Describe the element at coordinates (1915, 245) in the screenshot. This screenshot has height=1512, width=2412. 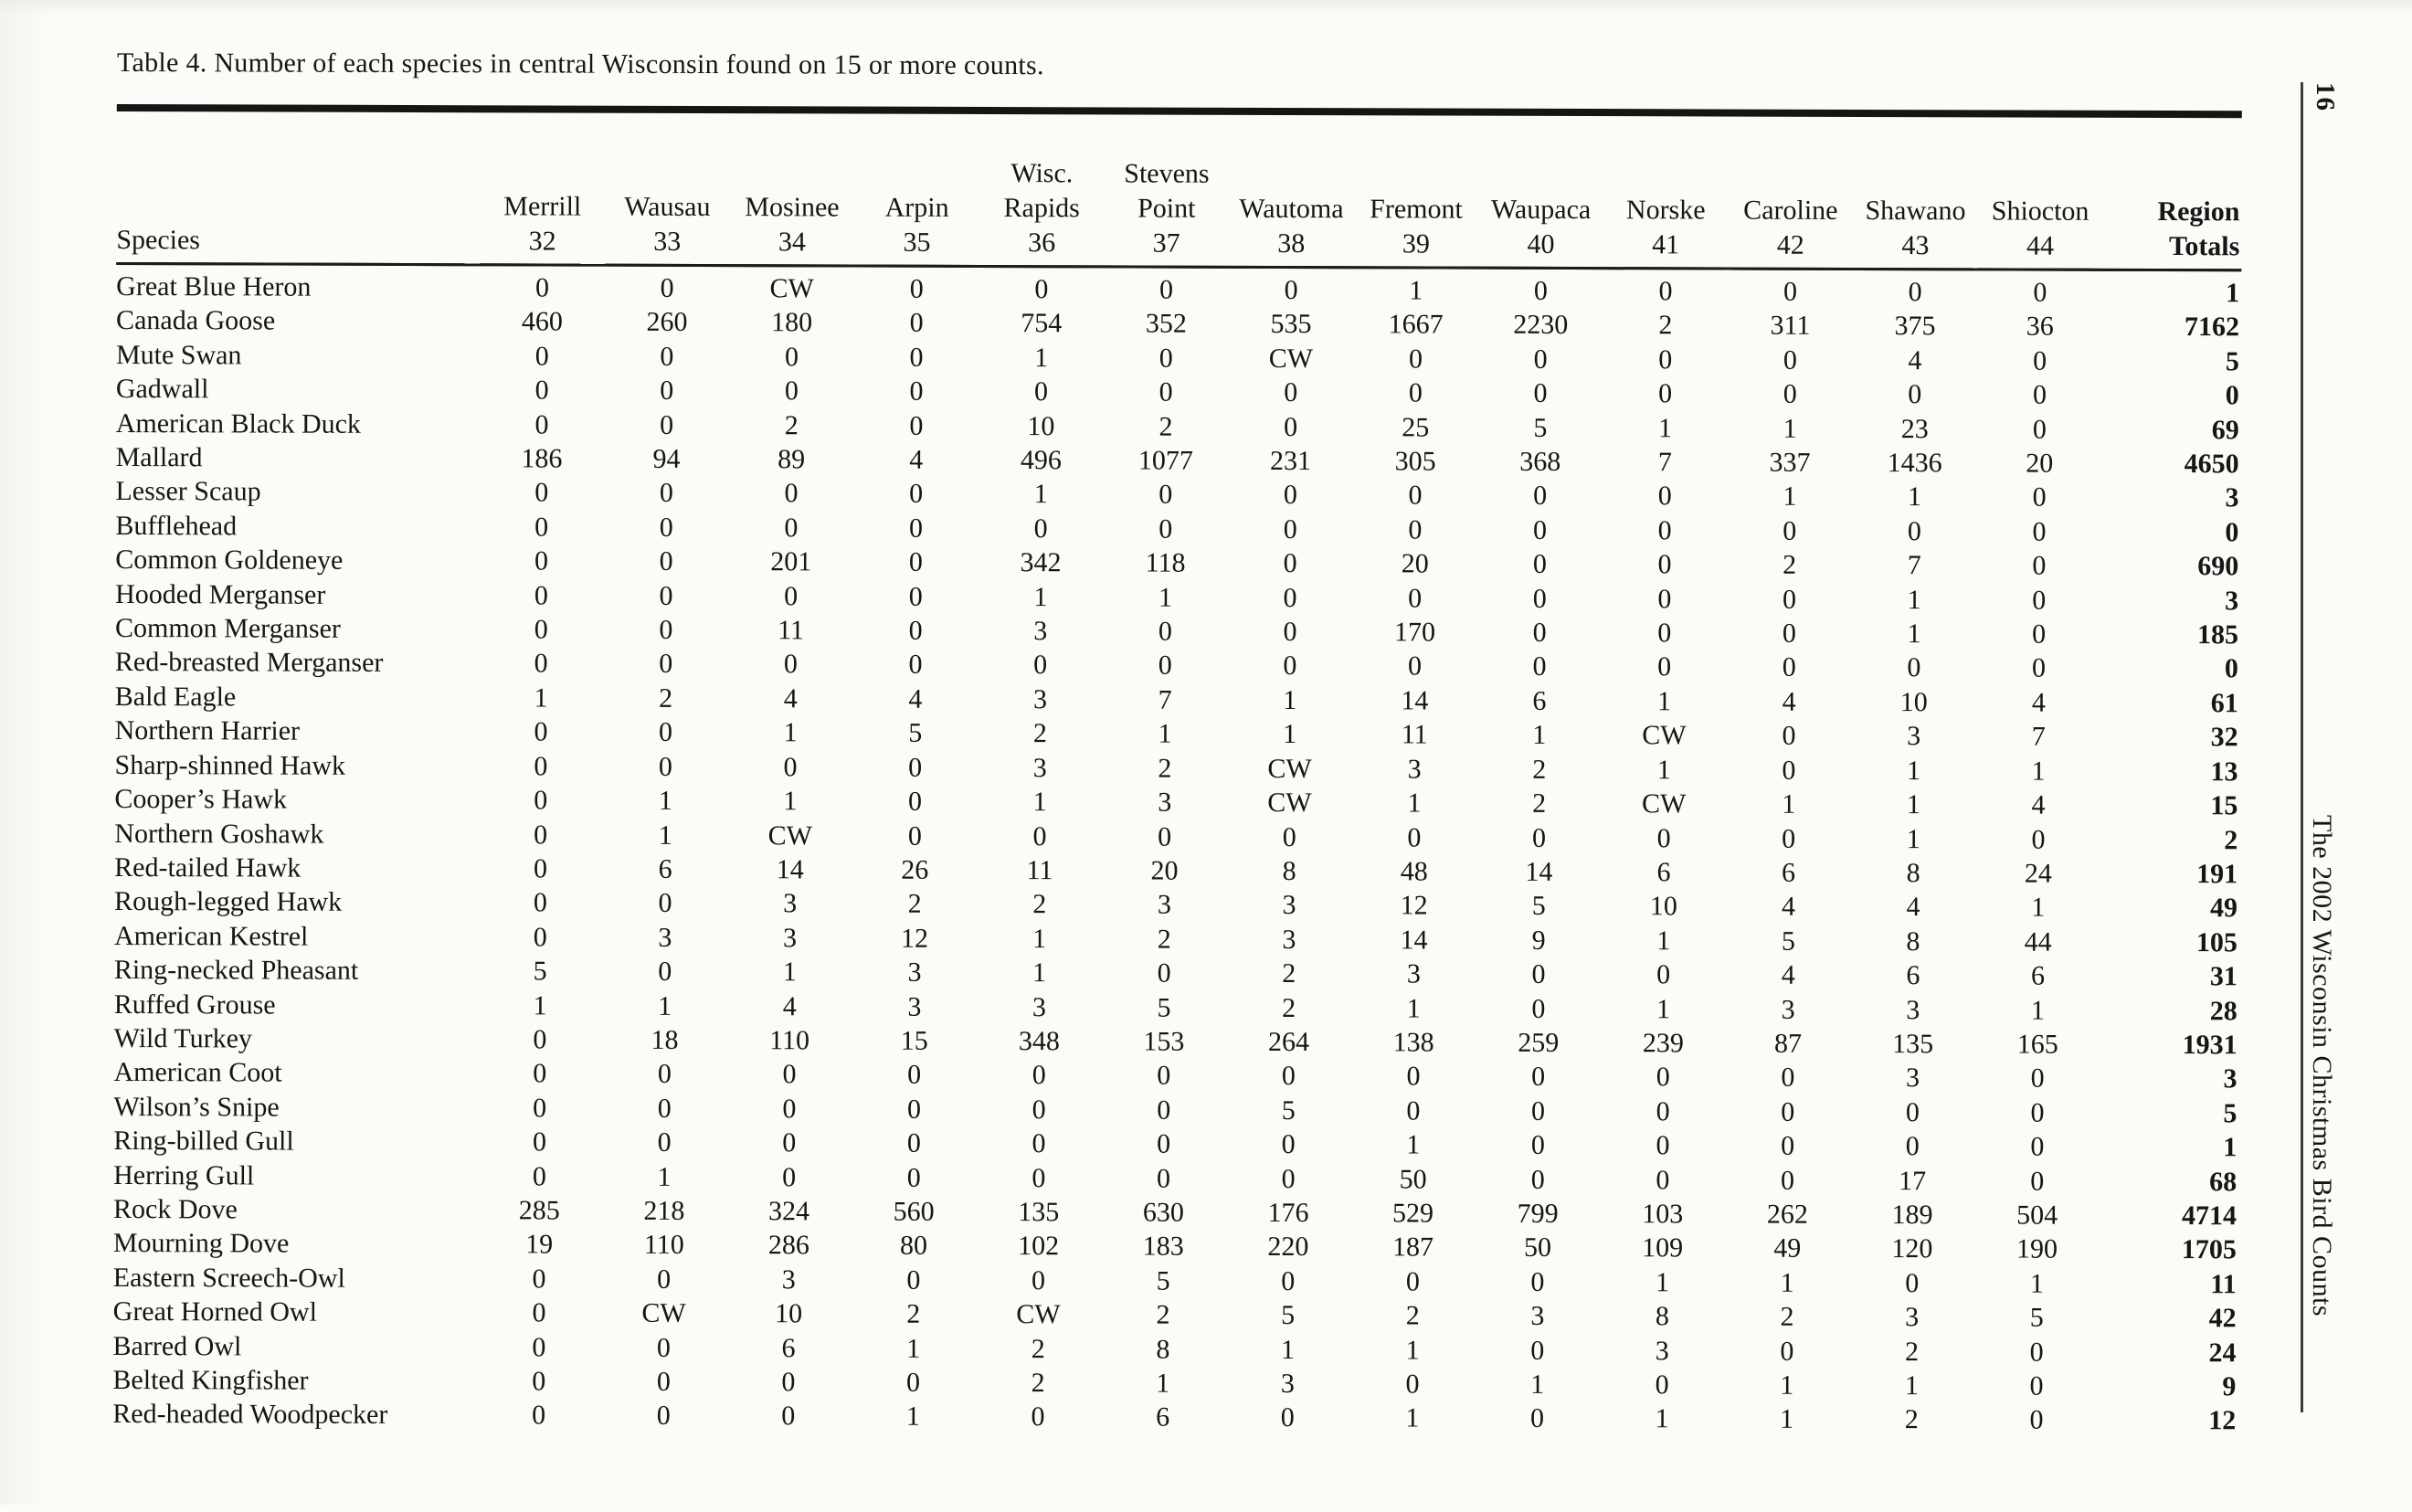
I see `column-number: 43` at that location.